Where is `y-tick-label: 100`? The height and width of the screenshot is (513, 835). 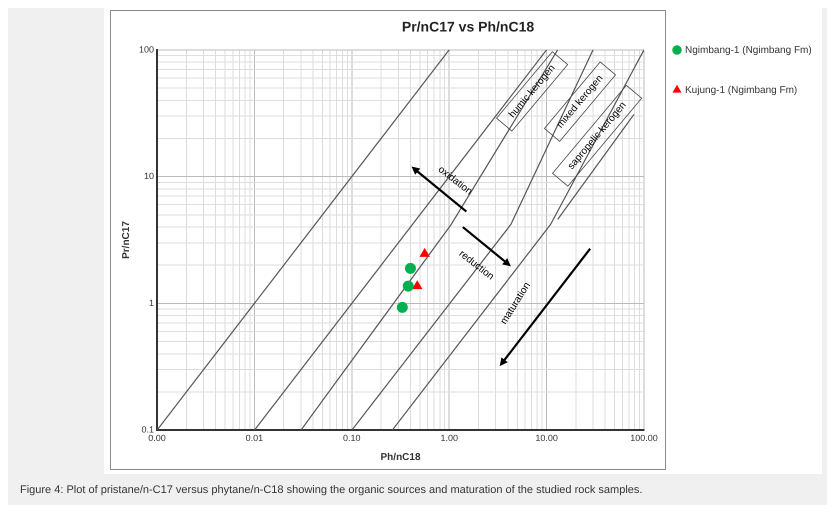 y-tick-label: 100 is located at coordinates (146, 49).